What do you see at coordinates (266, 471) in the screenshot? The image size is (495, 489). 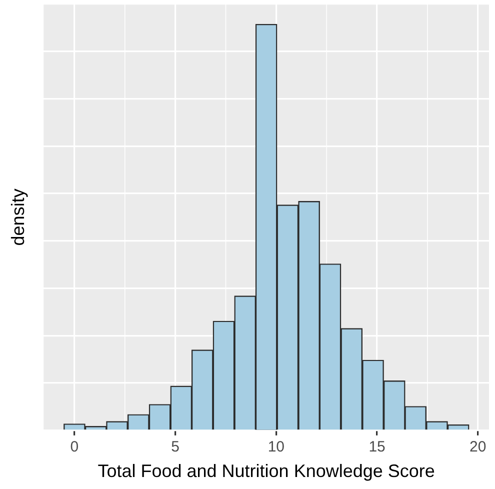 I see `x-axis-title: Total Food and Nutrition Knowledge Score` at bounding box center [266, 471].